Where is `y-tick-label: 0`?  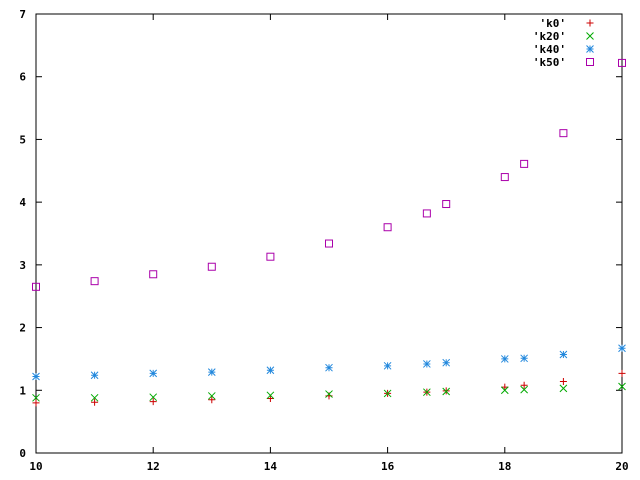 y-tick-label: 0 is located at coordinates (22, 453).